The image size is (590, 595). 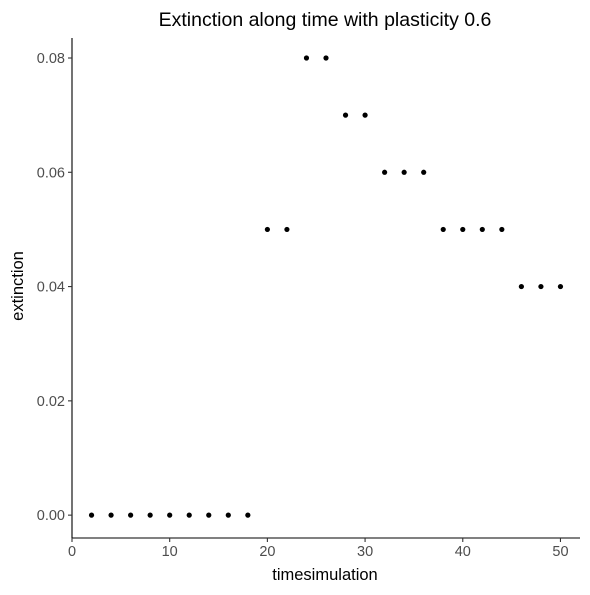 What do you see at coordinates (365, 552) in the screenshot?
I see `x-tick-label: 30` at bounding box center [365, 552].